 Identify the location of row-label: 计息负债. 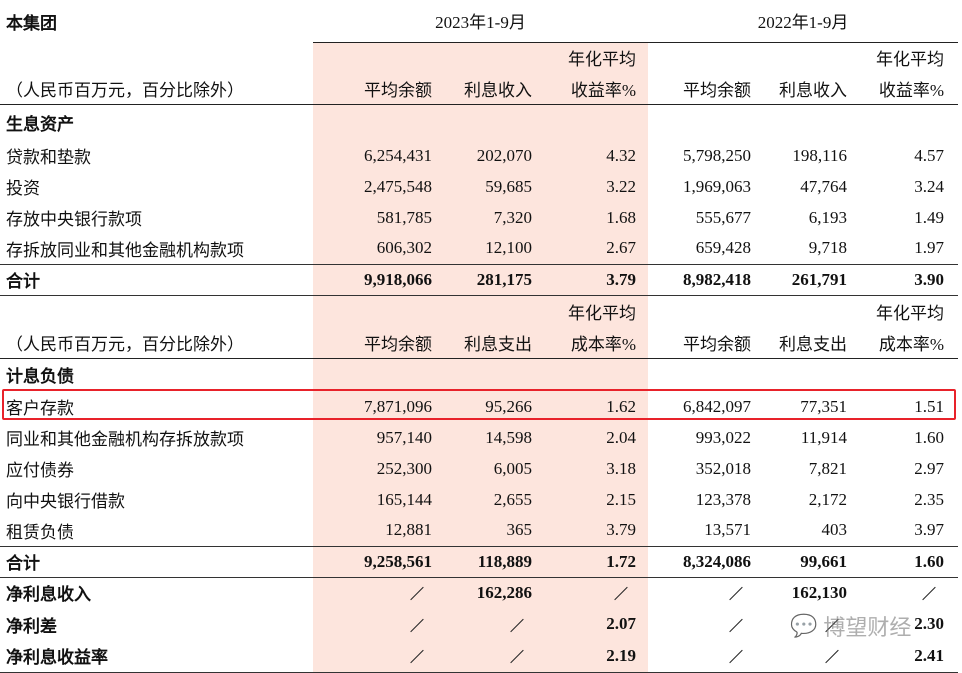
(40, 377).